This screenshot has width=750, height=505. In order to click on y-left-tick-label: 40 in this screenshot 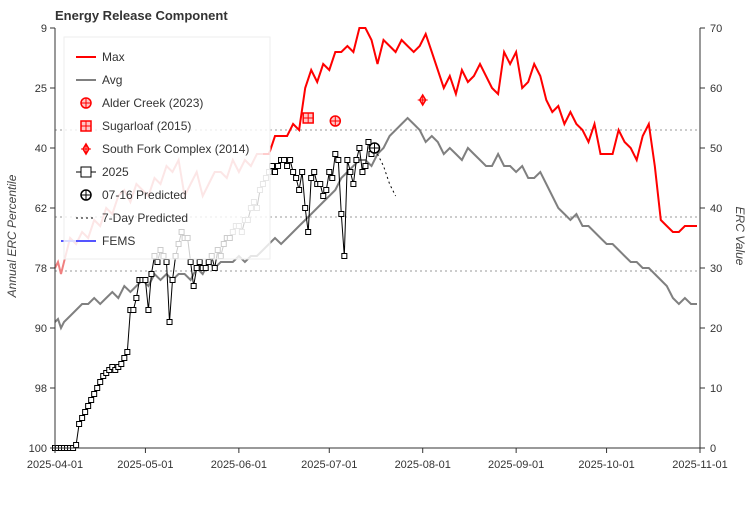, I will do `click(41, 149)`.